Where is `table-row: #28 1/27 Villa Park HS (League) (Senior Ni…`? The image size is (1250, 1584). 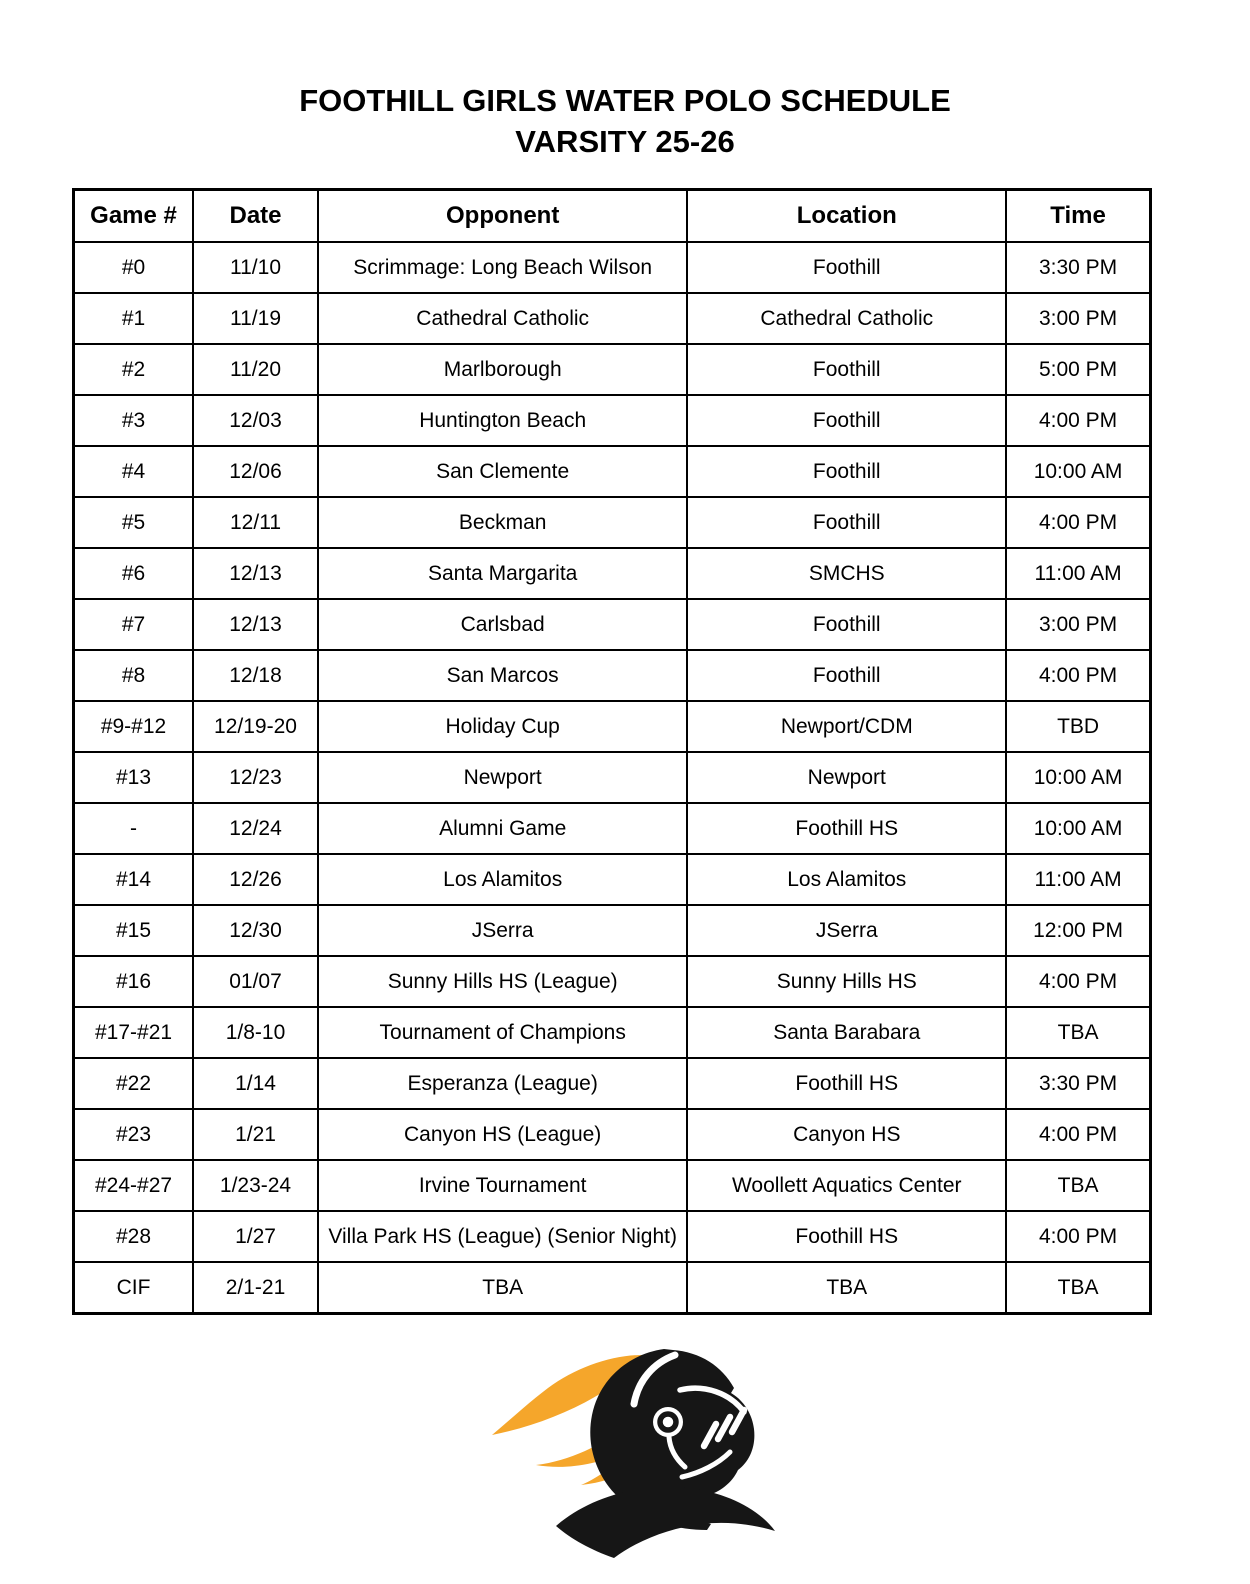 table-row: #28 1/27 Villa Park HS (League) (Senior Ni… is located at coordinates (612, 1236).